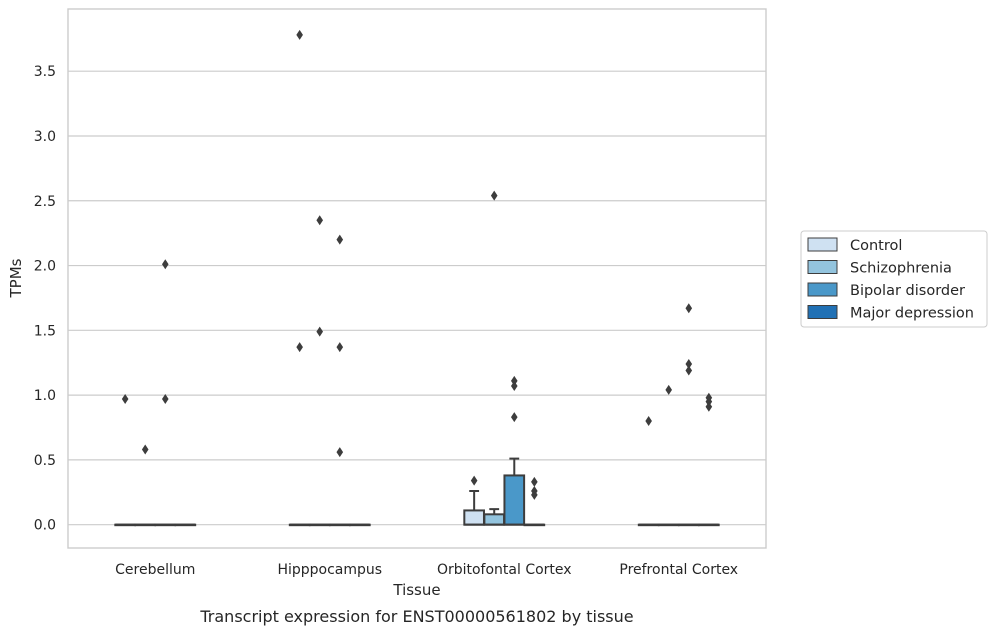 The width and height of the screenshot is (997, 638). Describe the element at coordinates (876, 246) in the screenshot. I see `legend-label: Control` at that location.